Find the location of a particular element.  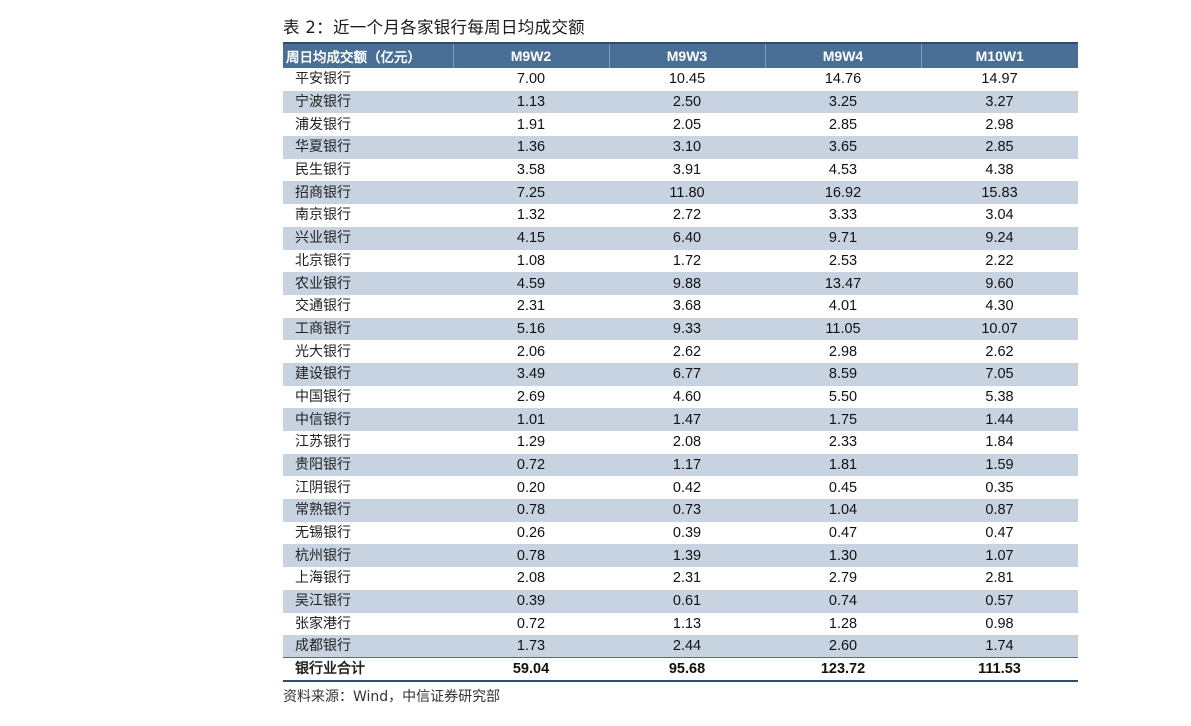

bank-name-cell: 农业银行 is located at coordinates (323, 283).